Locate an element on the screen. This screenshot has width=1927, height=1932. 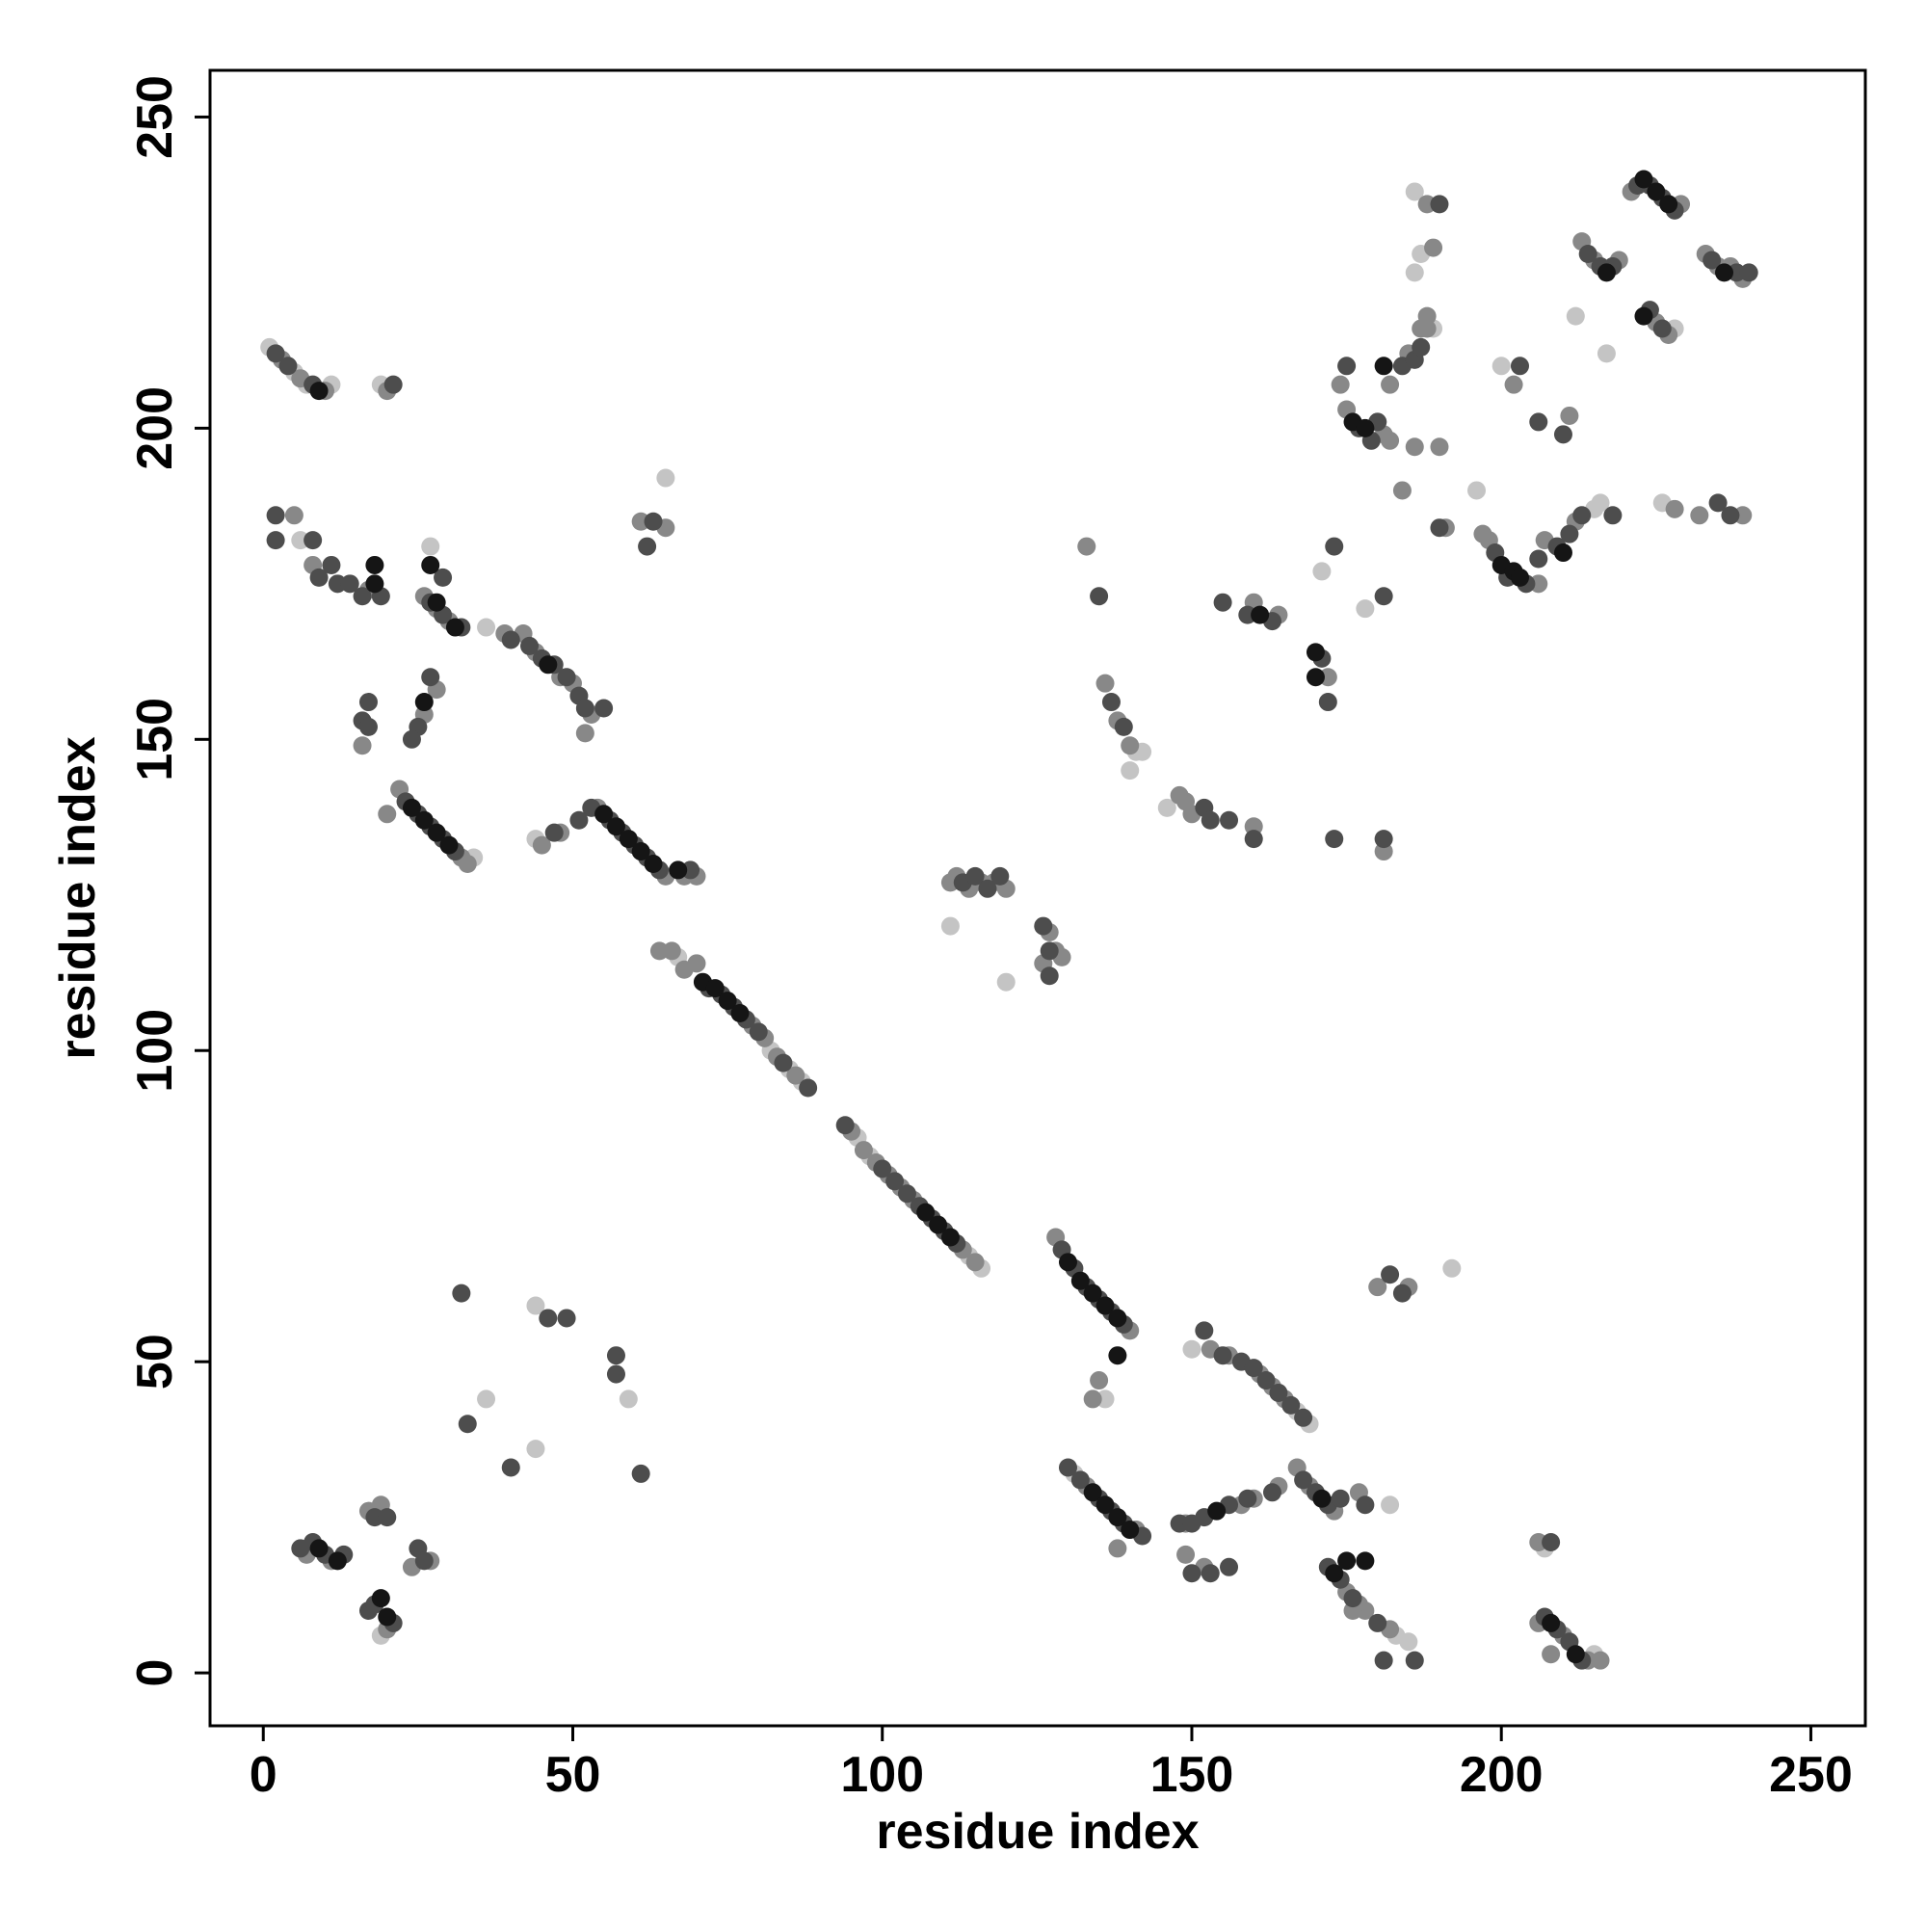
y-tick-label: 50 is located at coordinates (155, 1361).